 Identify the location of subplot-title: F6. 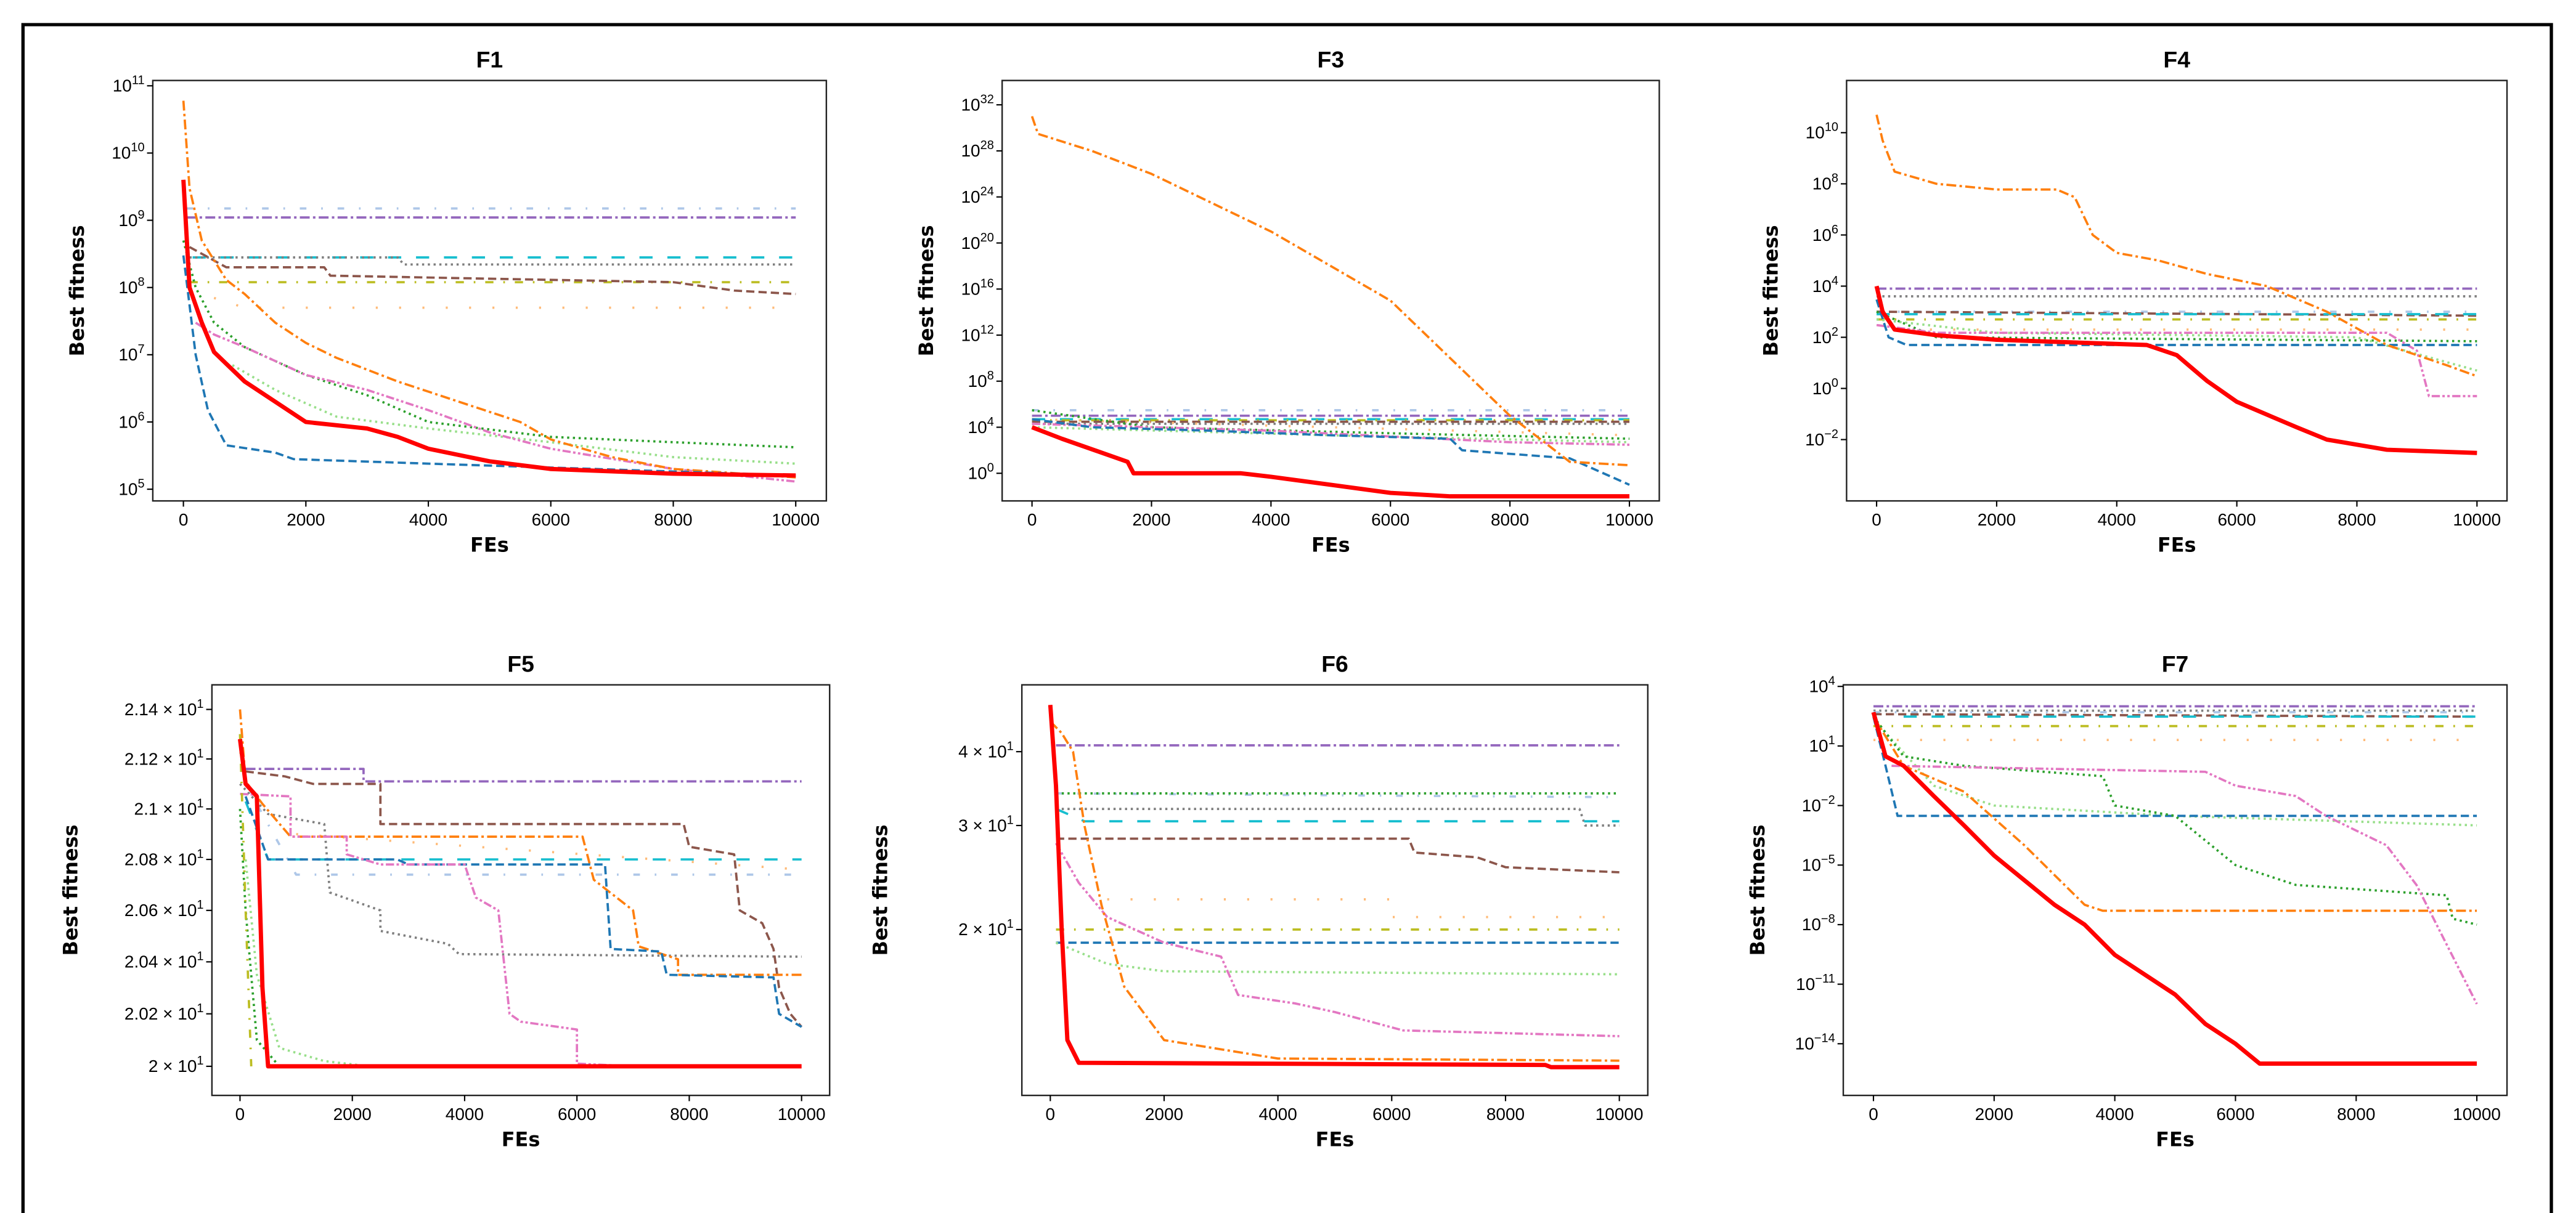
(1334, 663).